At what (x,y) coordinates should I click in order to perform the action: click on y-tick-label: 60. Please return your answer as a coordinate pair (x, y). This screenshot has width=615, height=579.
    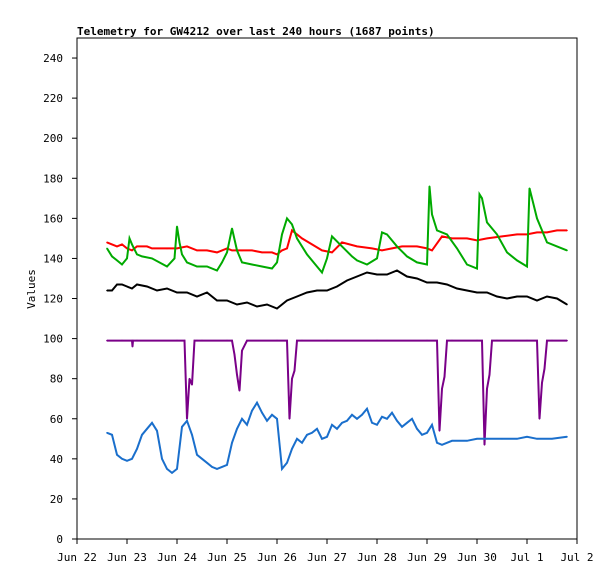
    Looking at the image, I should click on (56, 419).